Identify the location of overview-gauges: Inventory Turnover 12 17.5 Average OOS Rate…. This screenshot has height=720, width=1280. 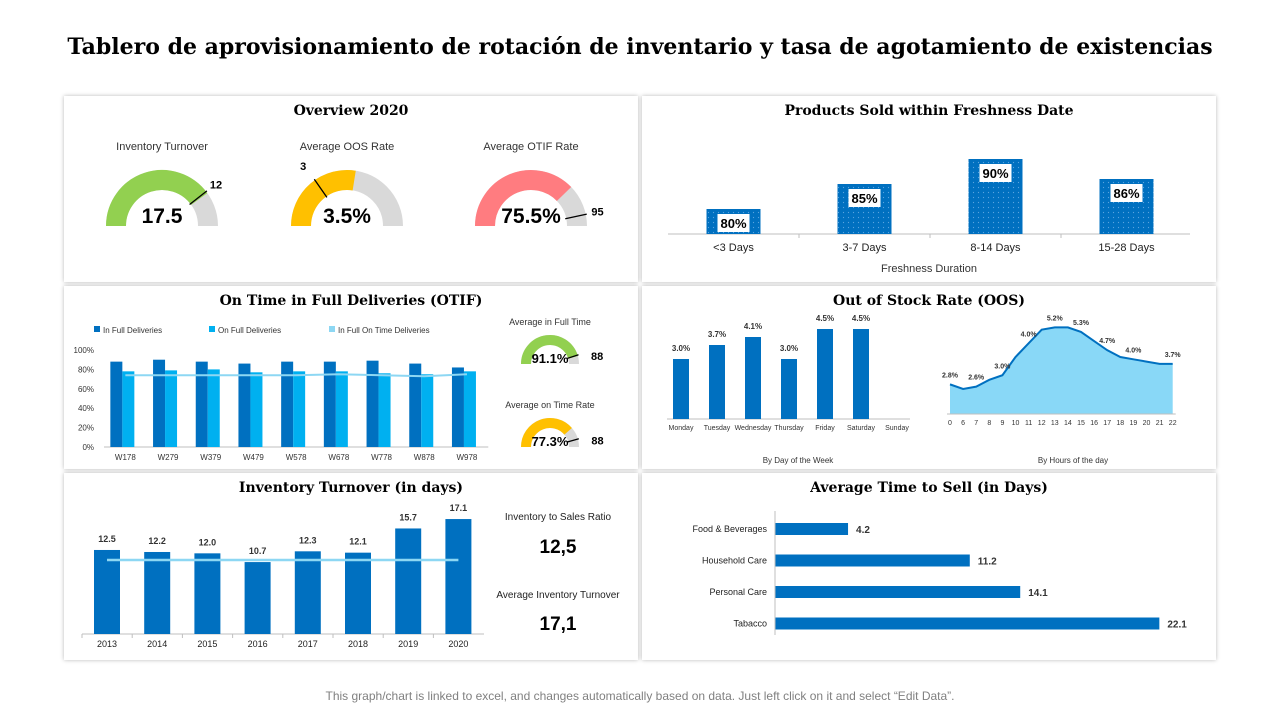
(351, 189).